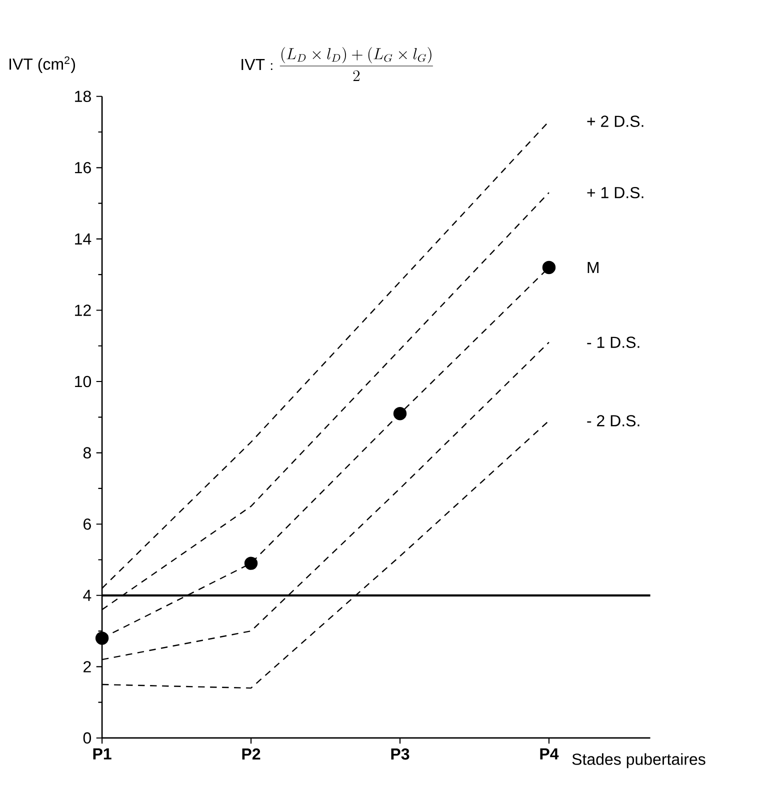 The width and height of the screenshot is (771, 791). I want to click on text: - 1 D.S., so click(613, 342).